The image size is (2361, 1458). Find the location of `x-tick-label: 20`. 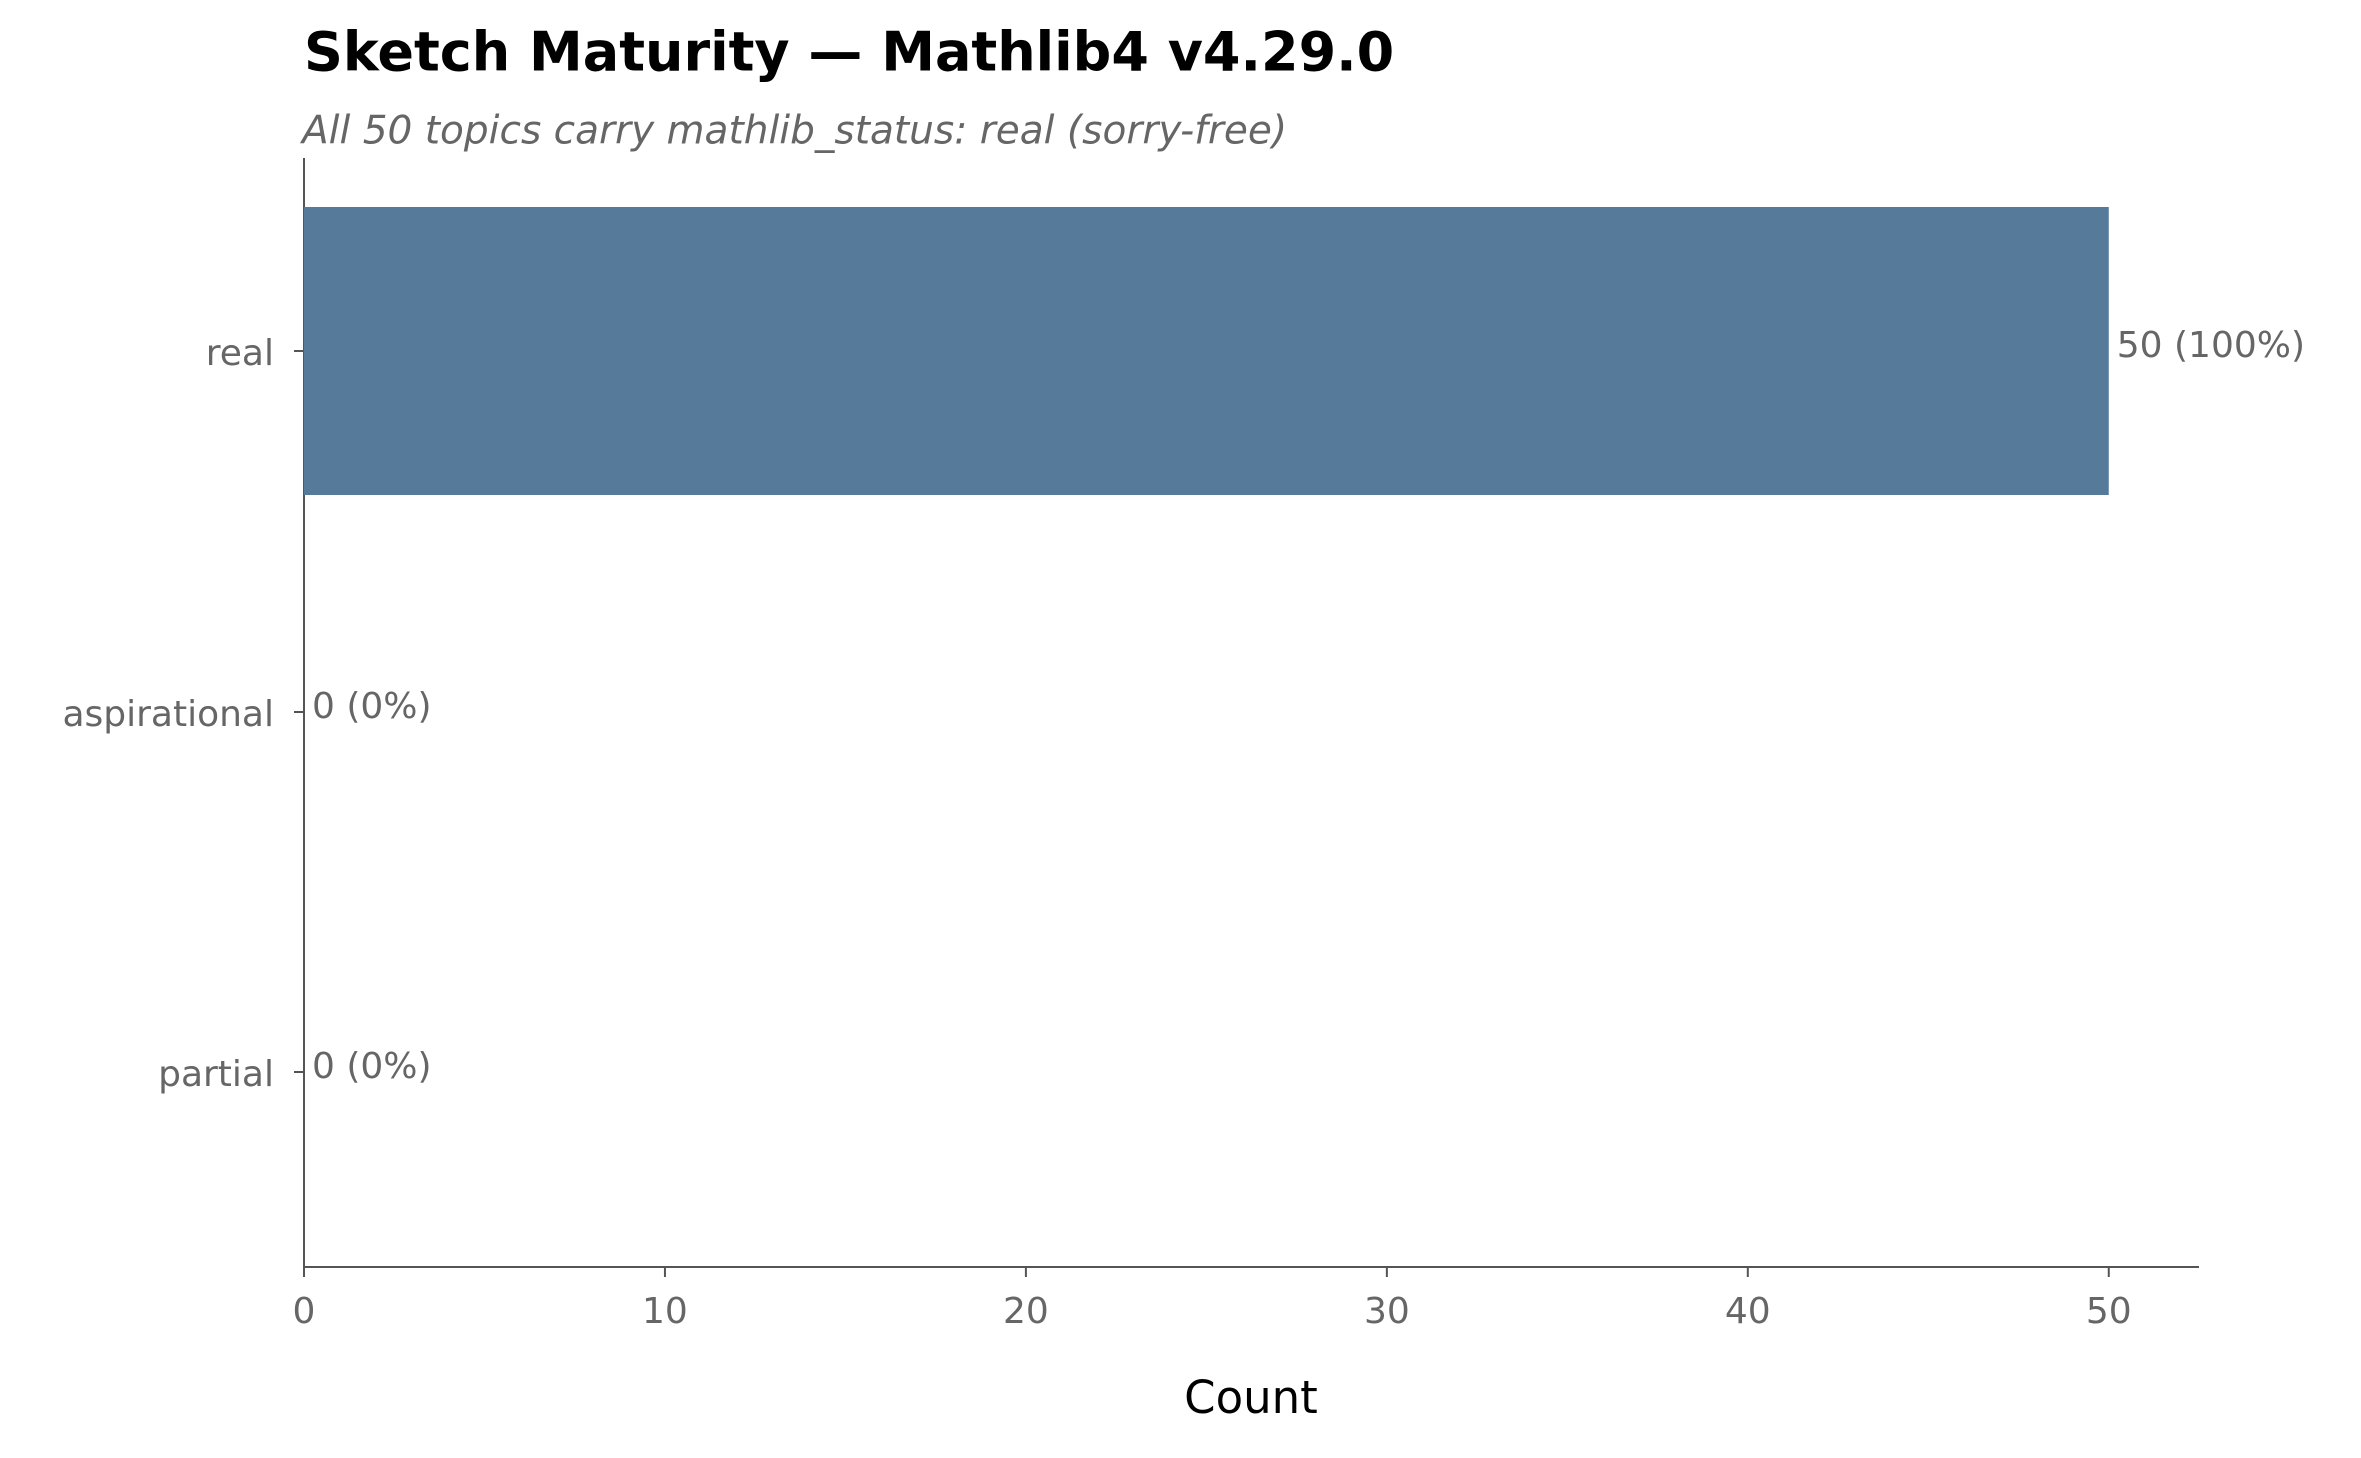

x-tick-label: 20 is located at coordinates (1026, 1311).